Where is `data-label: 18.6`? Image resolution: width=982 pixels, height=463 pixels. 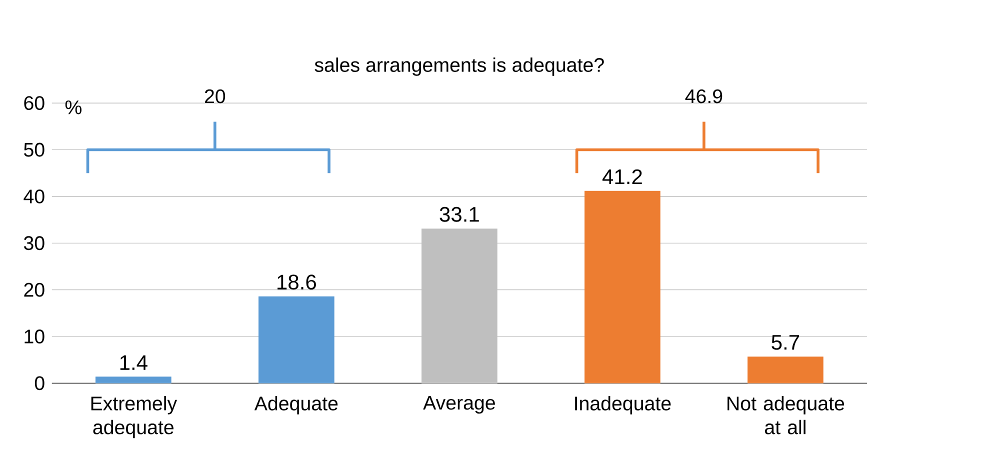 data-label: 18.6 is located at coordinates (297, 282).